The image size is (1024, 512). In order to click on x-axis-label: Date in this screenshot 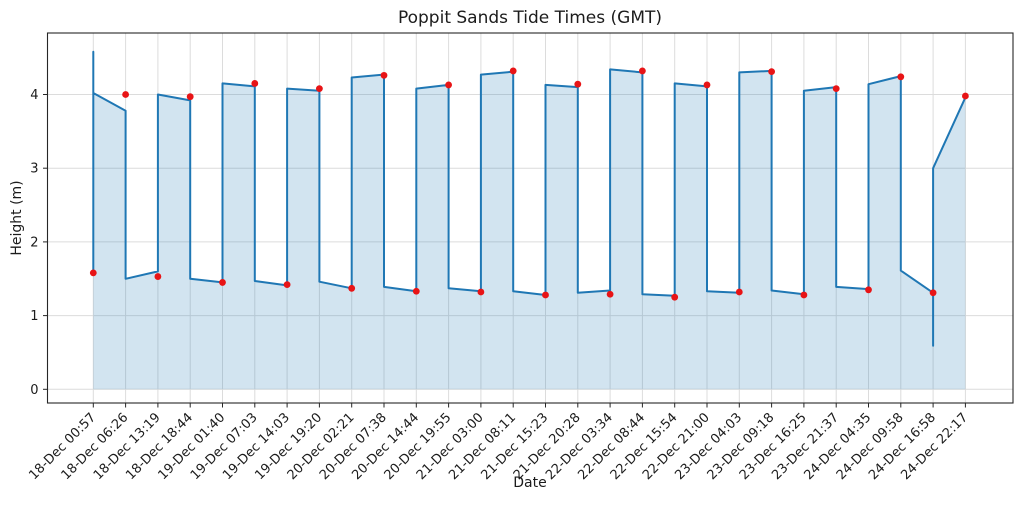, I will do `click(530, 483)`.